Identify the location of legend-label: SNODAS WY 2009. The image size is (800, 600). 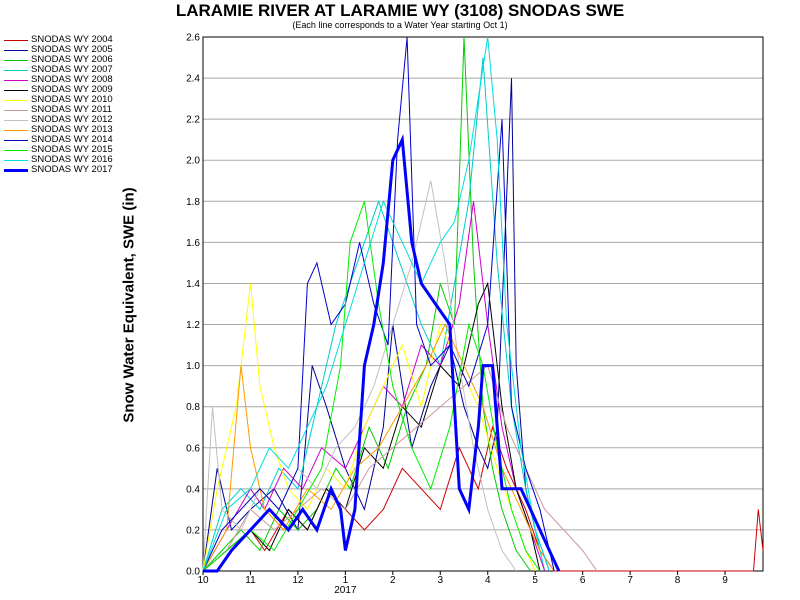
(72, 89).